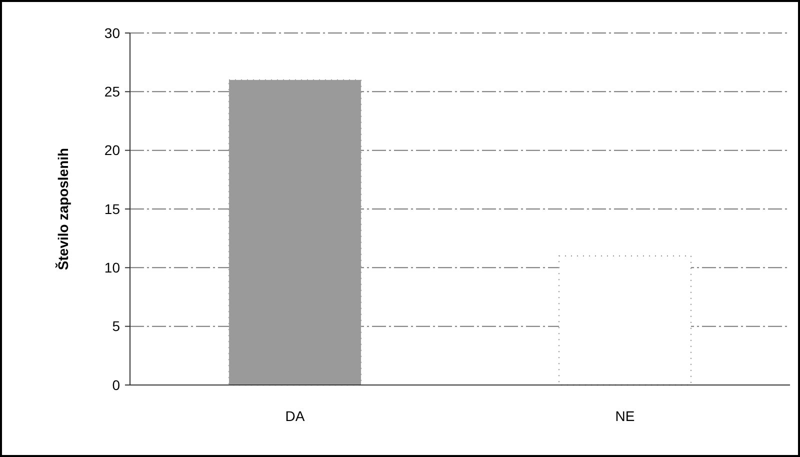 This screenshot has height=457, width=800. What do you see at coordinates (112, 32) in the screenshot?
I see `y-tick-label: 30` at bounding box center [112, 32].